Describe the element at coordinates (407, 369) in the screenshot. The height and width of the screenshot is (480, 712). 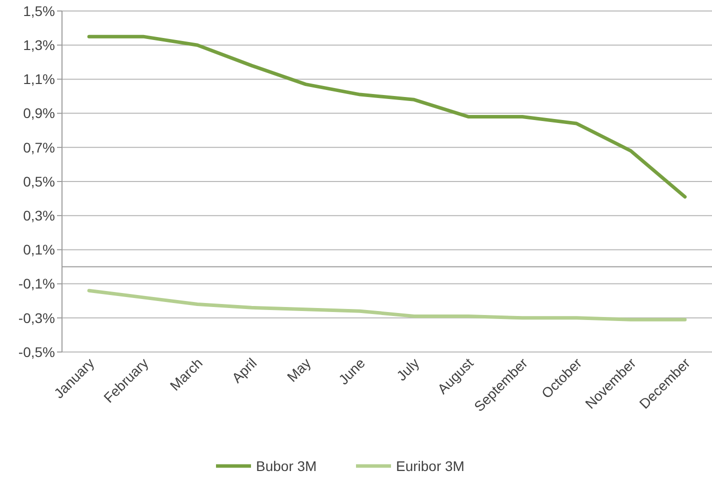
I see `x-tick-label: July` at that location.